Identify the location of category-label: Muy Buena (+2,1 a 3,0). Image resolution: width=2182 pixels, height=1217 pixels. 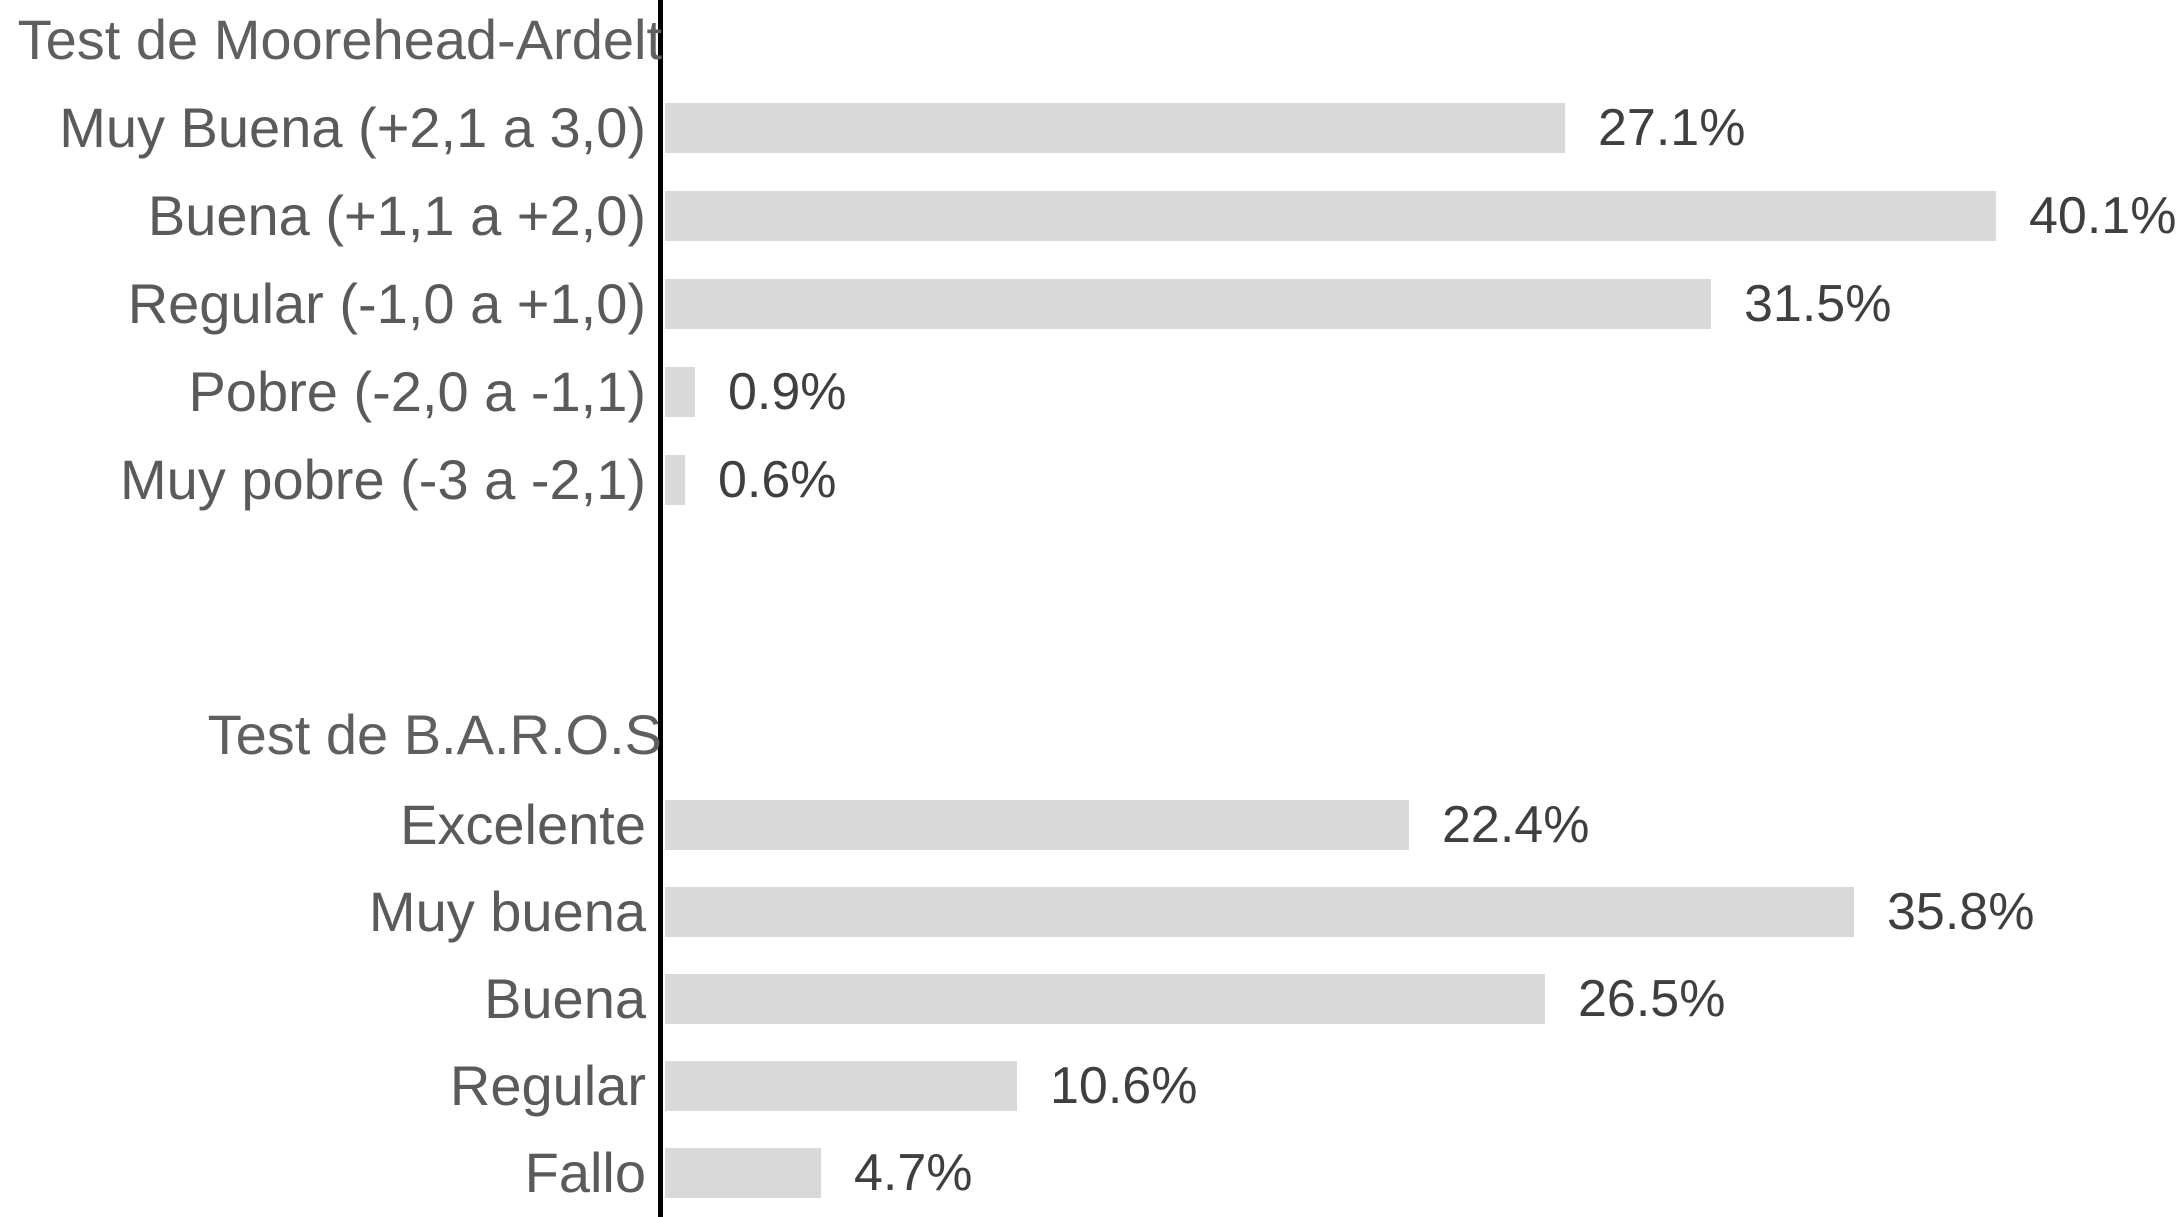
(352, 127).